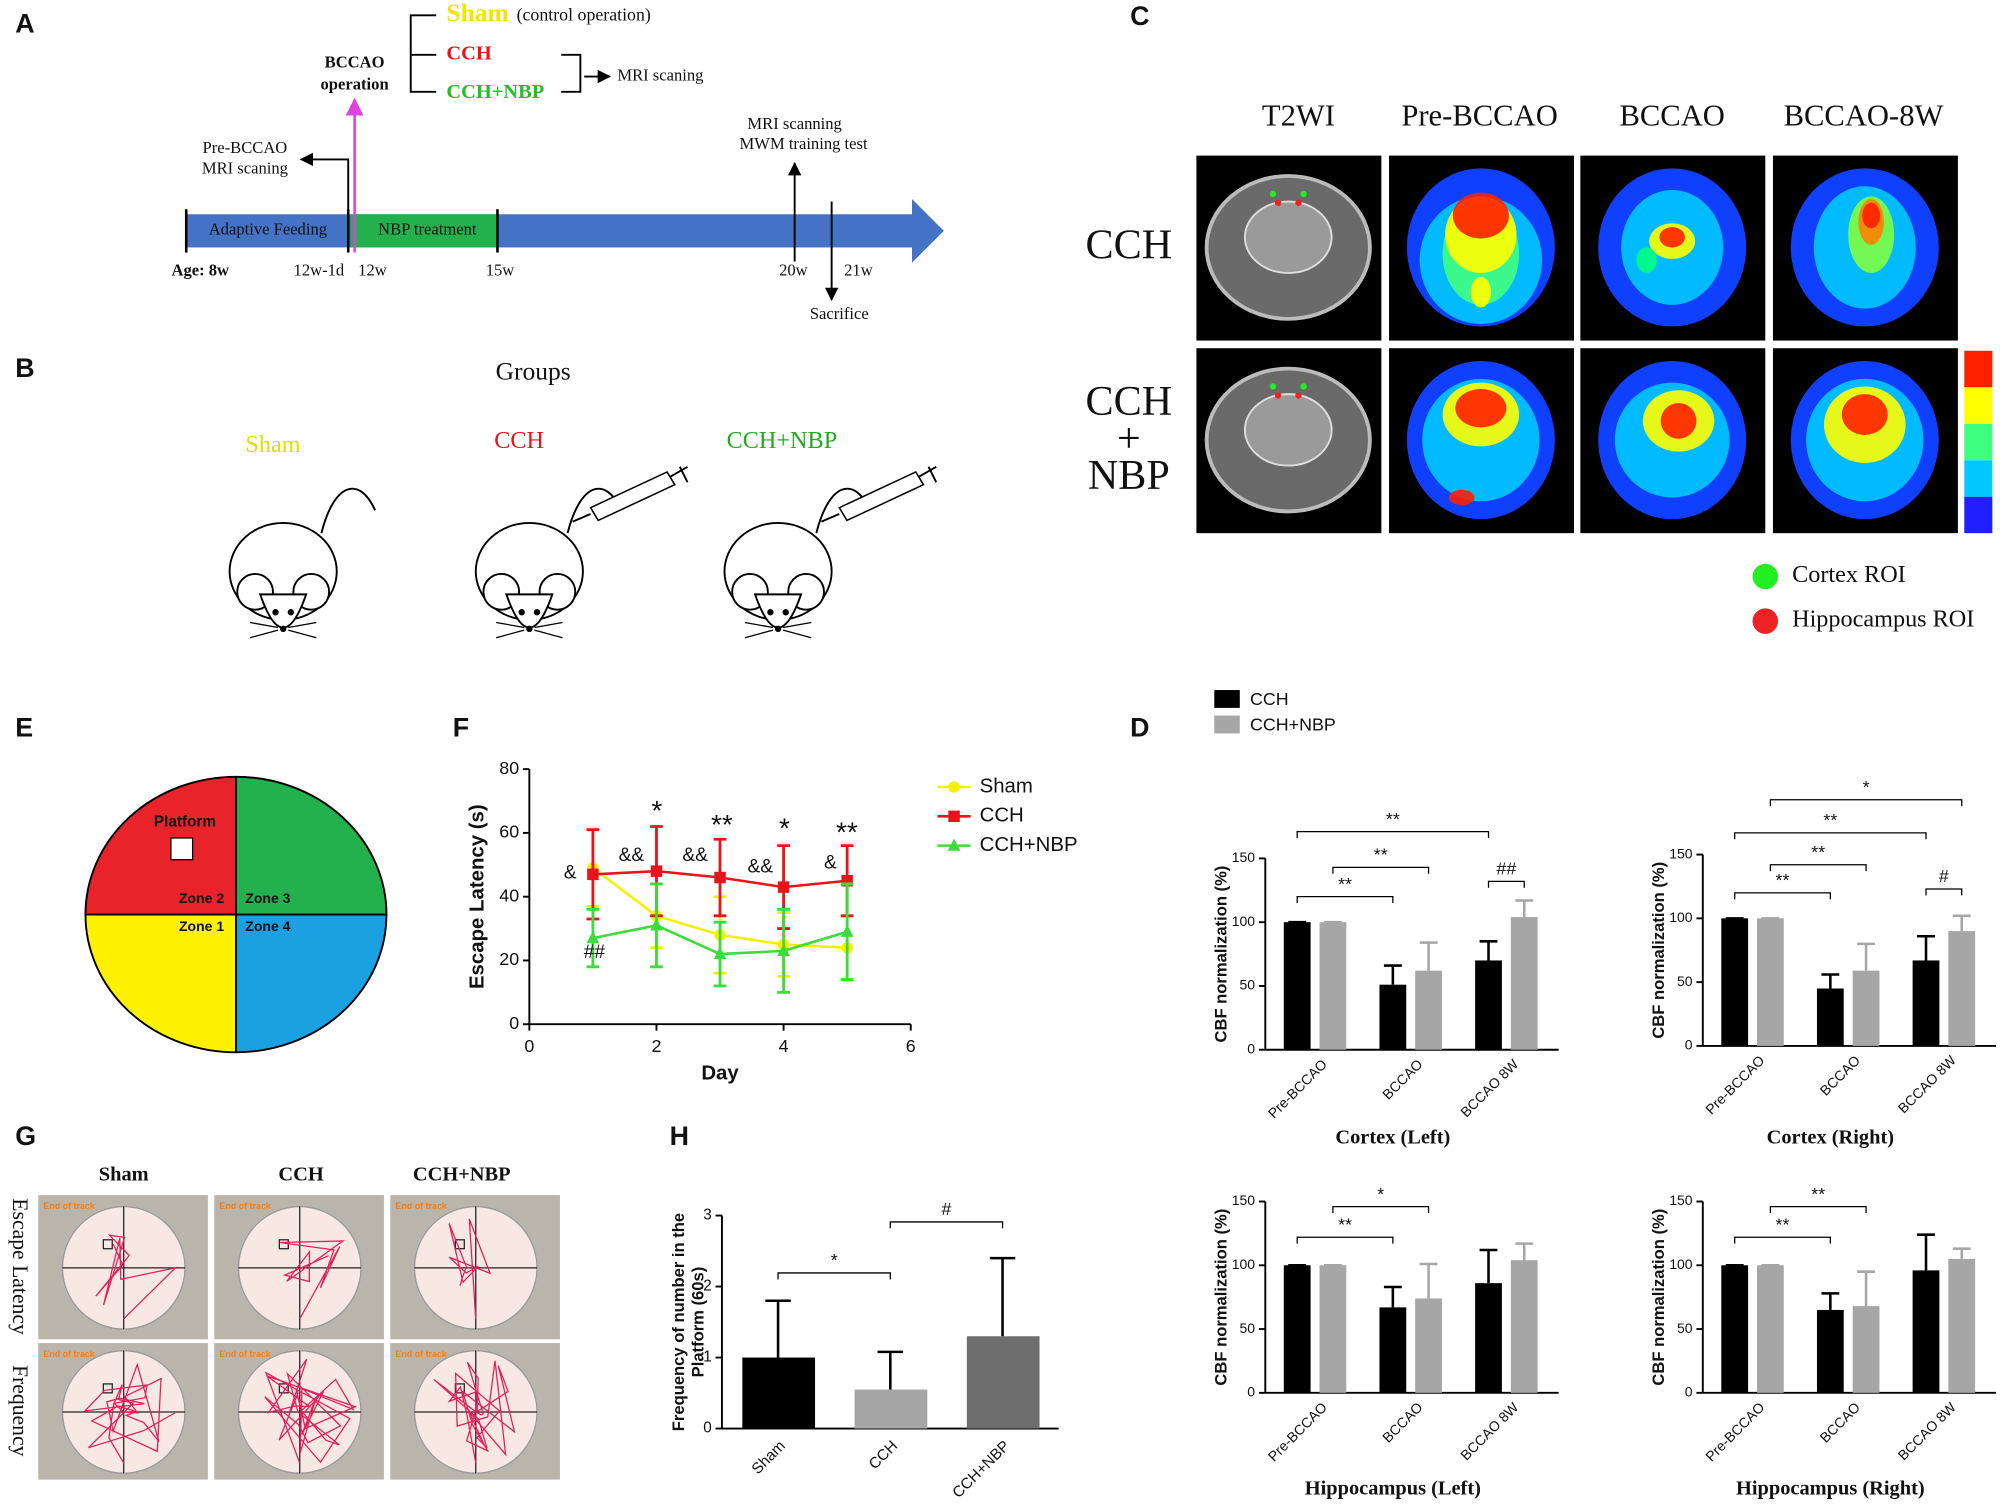 This screenshot has height=1507, width=2000. I want to click on mouse-nose, so click(529, 629).